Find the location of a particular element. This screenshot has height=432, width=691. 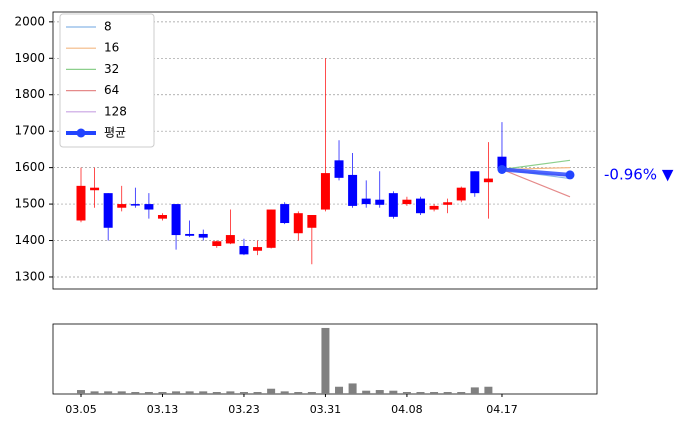

y-tick-label: 2000 is located at coordinates (29, 21).